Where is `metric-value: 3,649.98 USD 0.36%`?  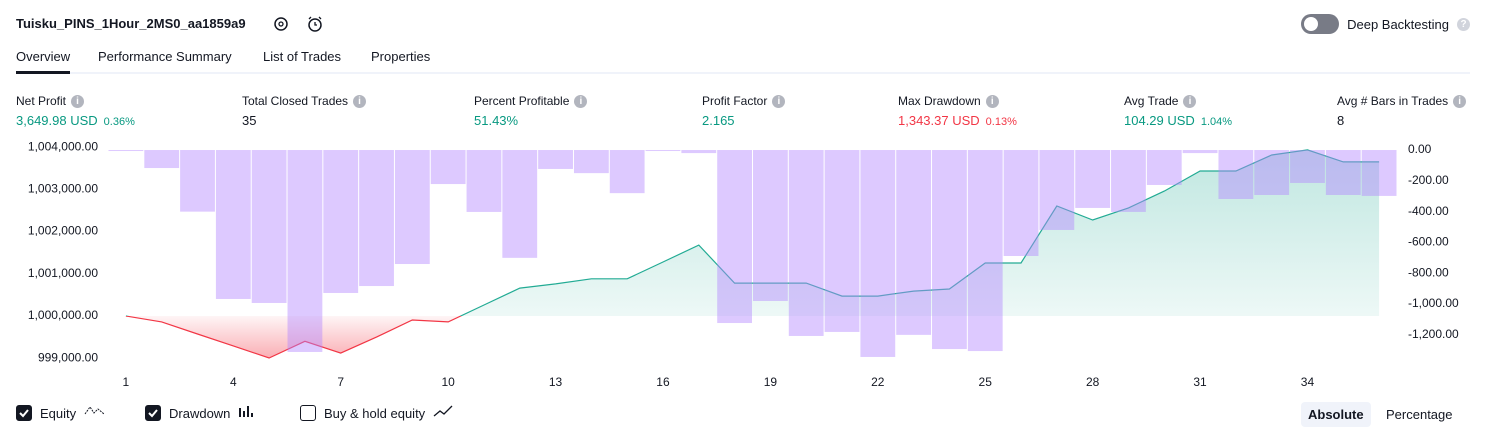 metric-value: 3,649.98 USD 0.36% is located at coordinates (75, 120).